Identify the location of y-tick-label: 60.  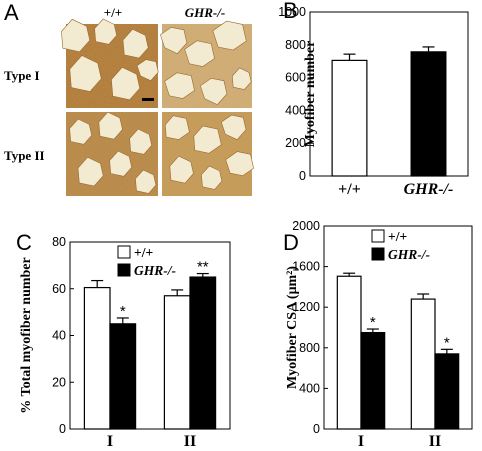
(59, 289).